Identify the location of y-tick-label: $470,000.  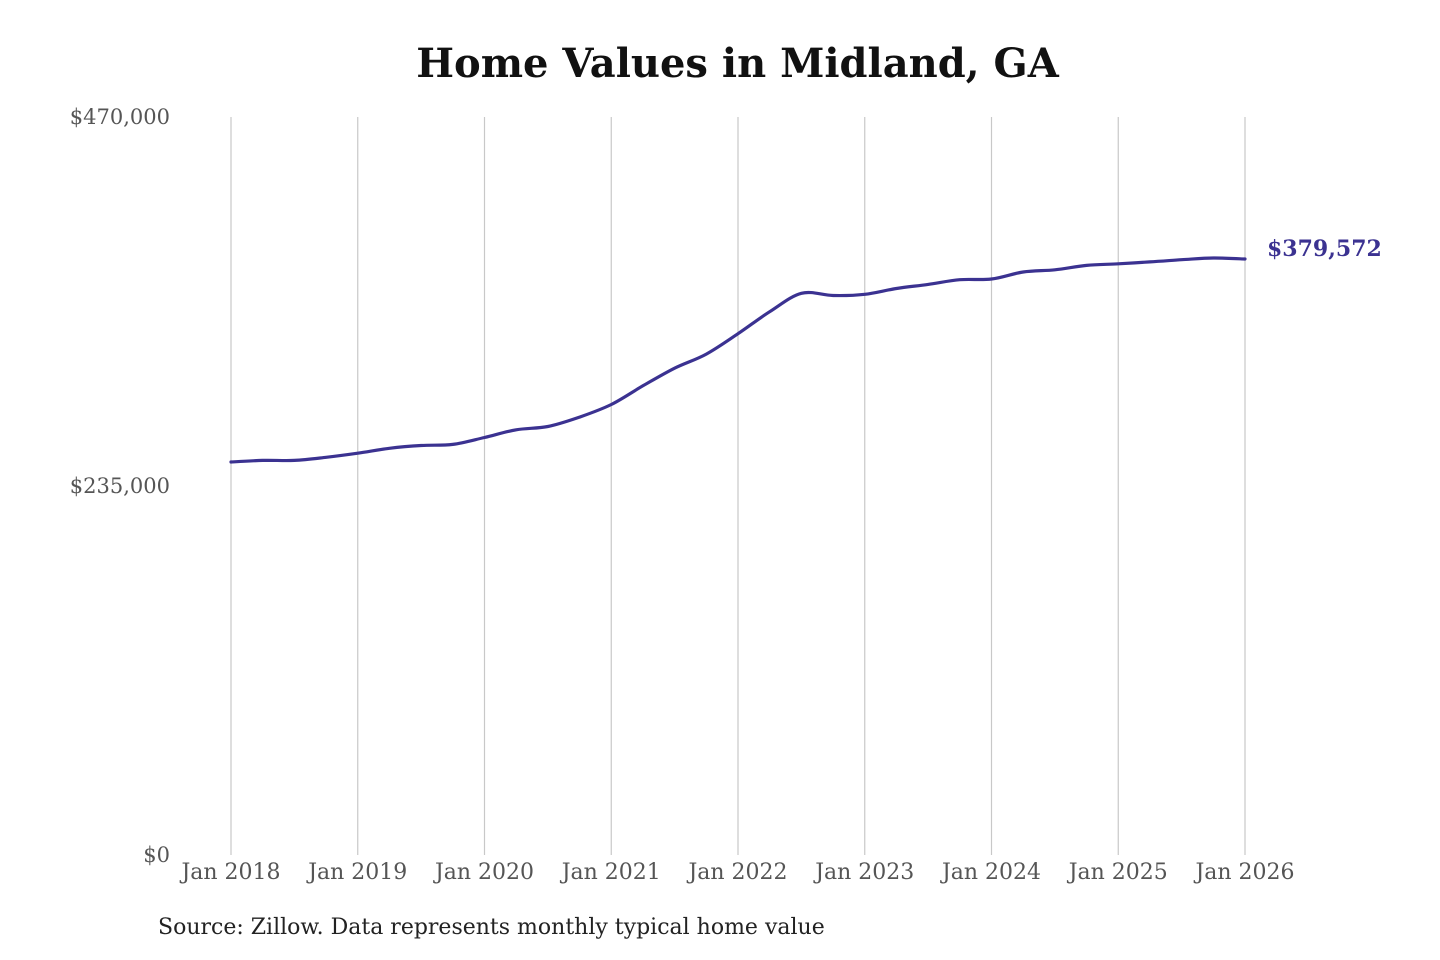
(120, 117).